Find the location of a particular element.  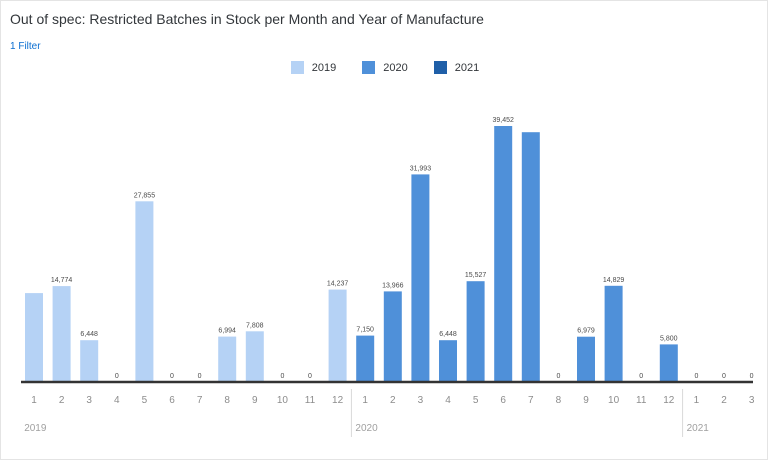

legend-label-2021: 2021 is located at coordinates (467, 67).